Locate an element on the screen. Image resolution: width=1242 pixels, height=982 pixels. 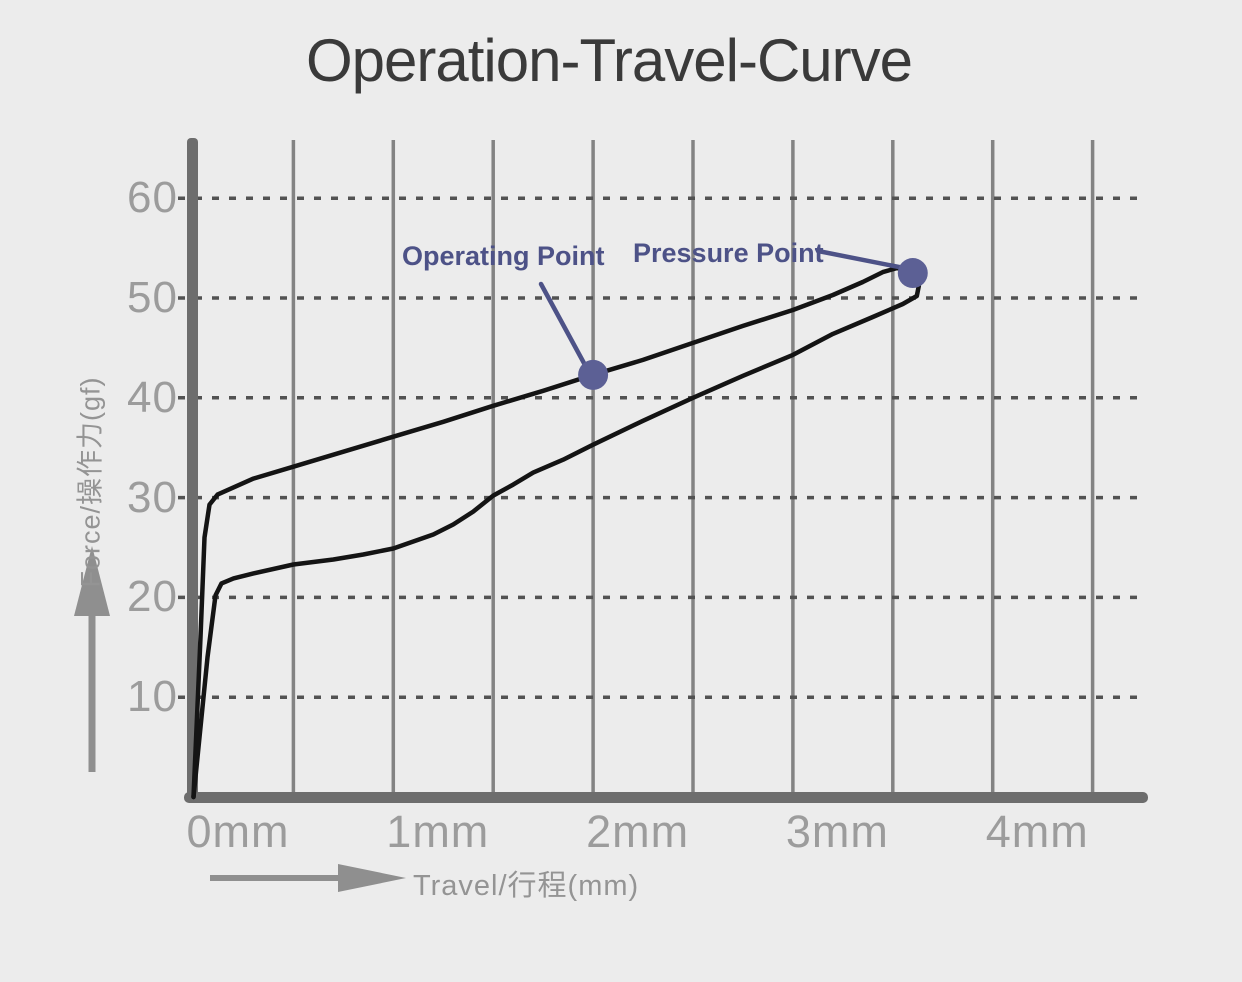
chart-title: Operation-Travel-Curve is located at coordinates (609, 60).